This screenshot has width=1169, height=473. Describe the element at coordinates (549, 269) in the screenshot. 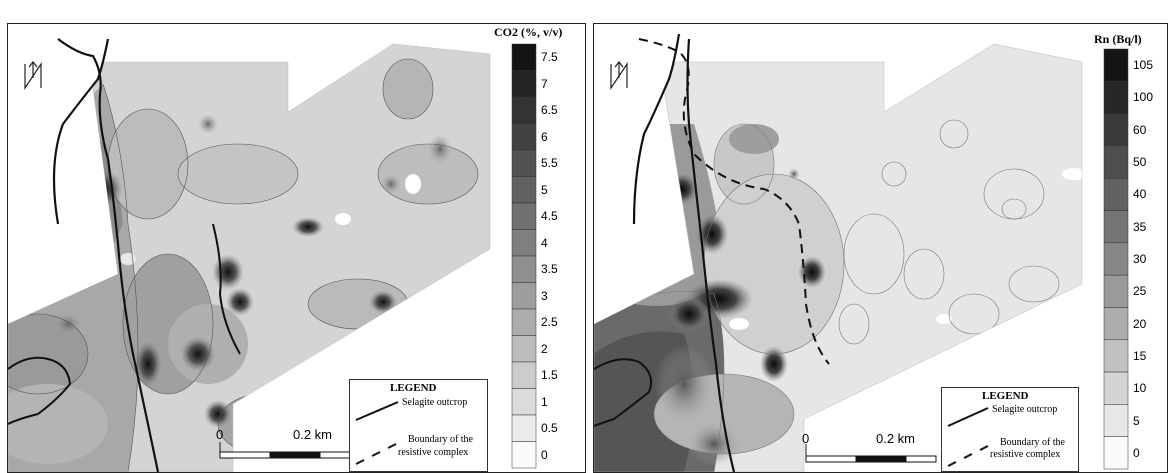

I see `colorbar-tick-label: 3.5` at that location.